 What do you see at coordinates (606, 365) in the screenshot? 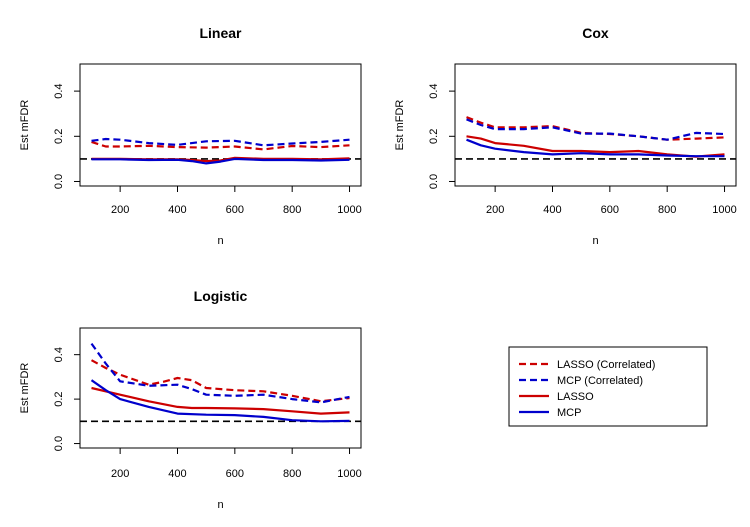
I see `legend-label-lasso-correlated: LASSO (Correlated)` at bounding box center [606, 365].